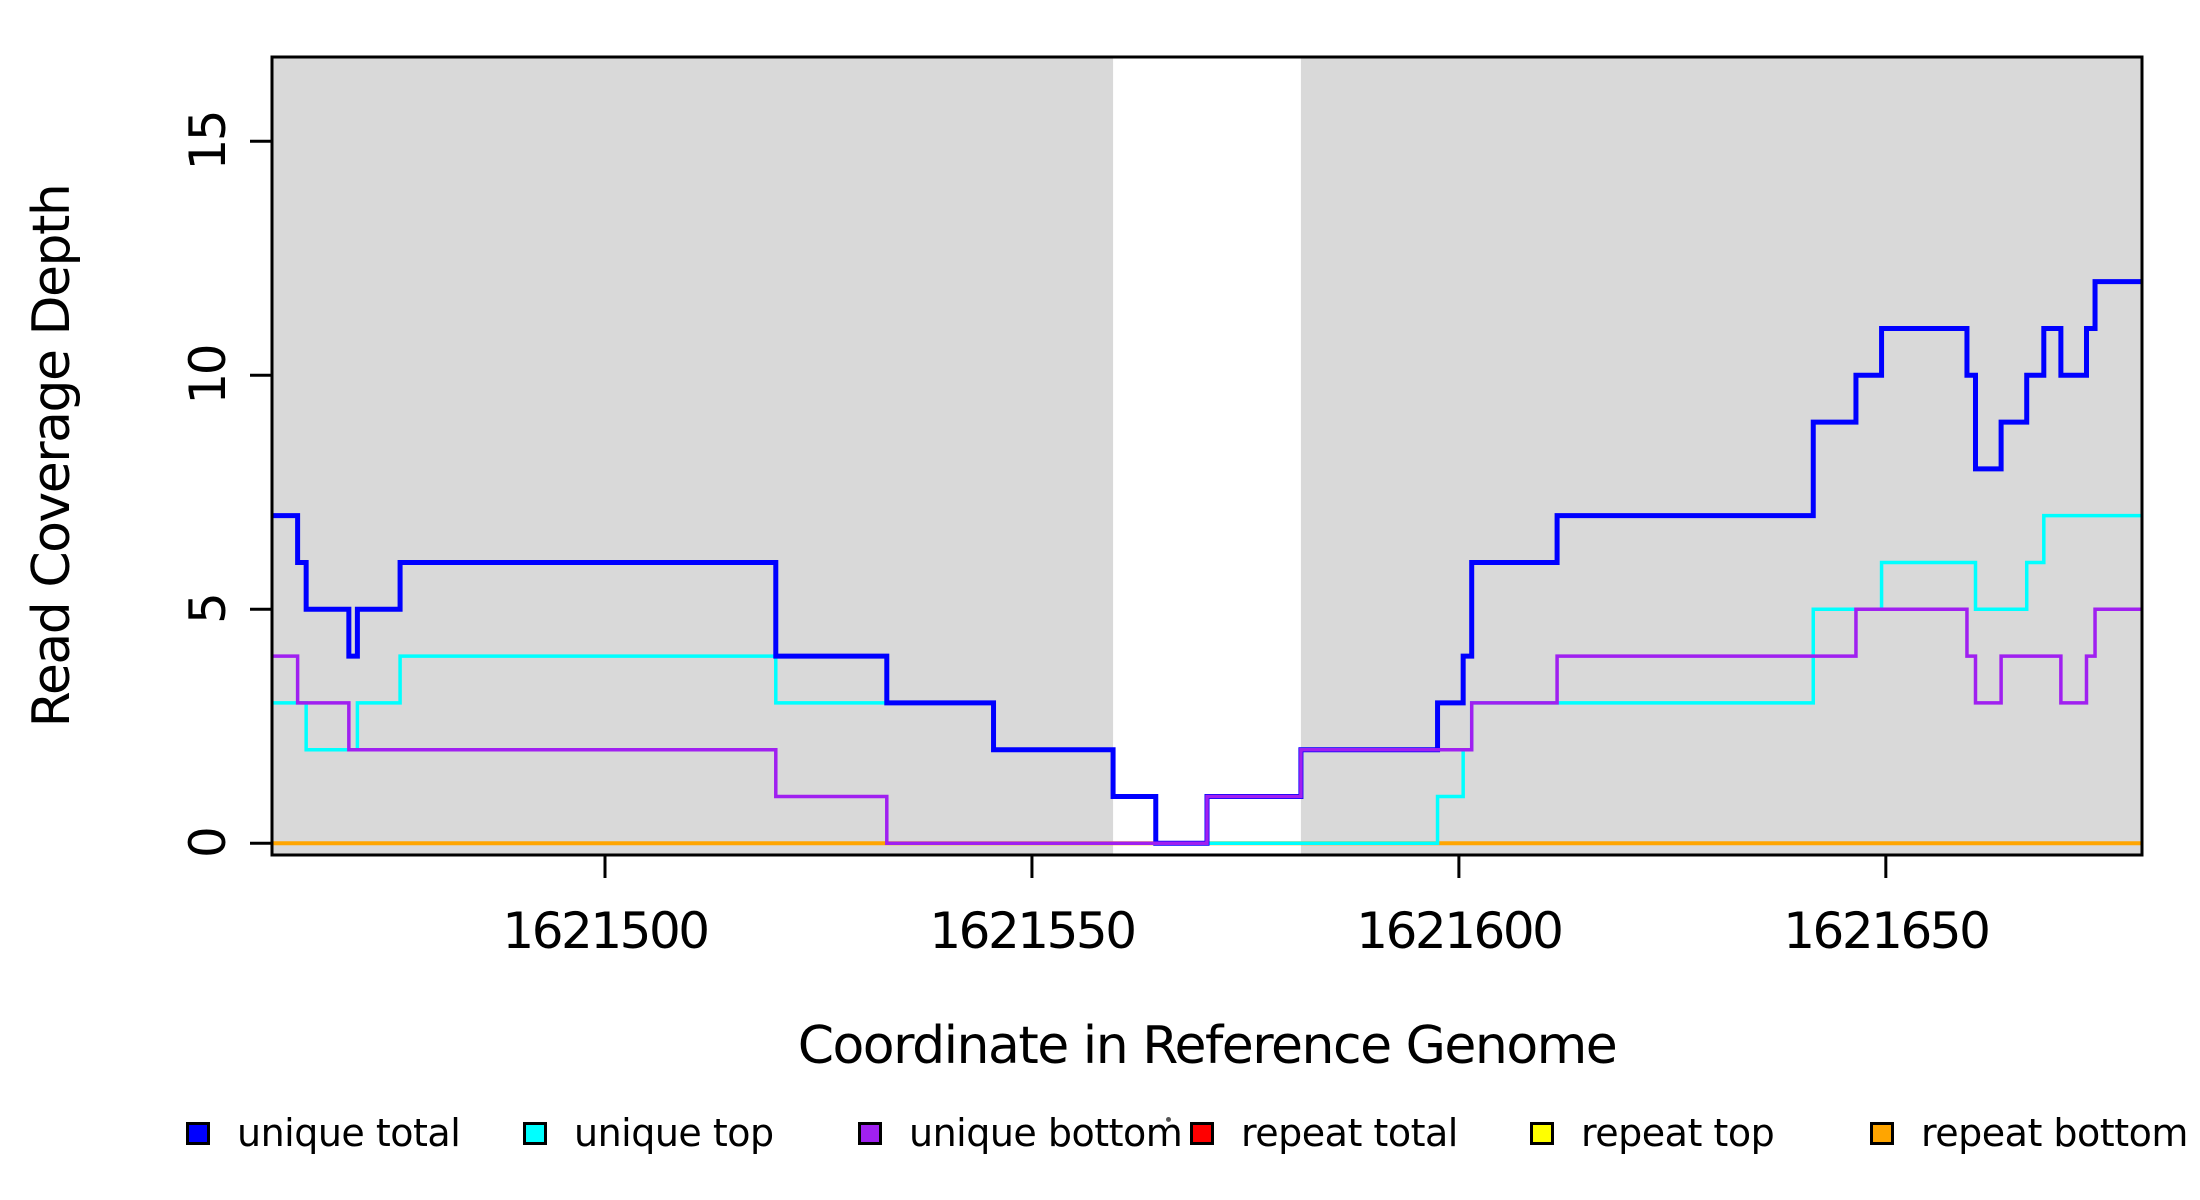 The image size is (2200, 1200). What do you see at coordinates (1207, 1046) in the screenshot?
I see `x-axis-title: Coordinate in Reference Genome` at bounding box center [1207, 1046].